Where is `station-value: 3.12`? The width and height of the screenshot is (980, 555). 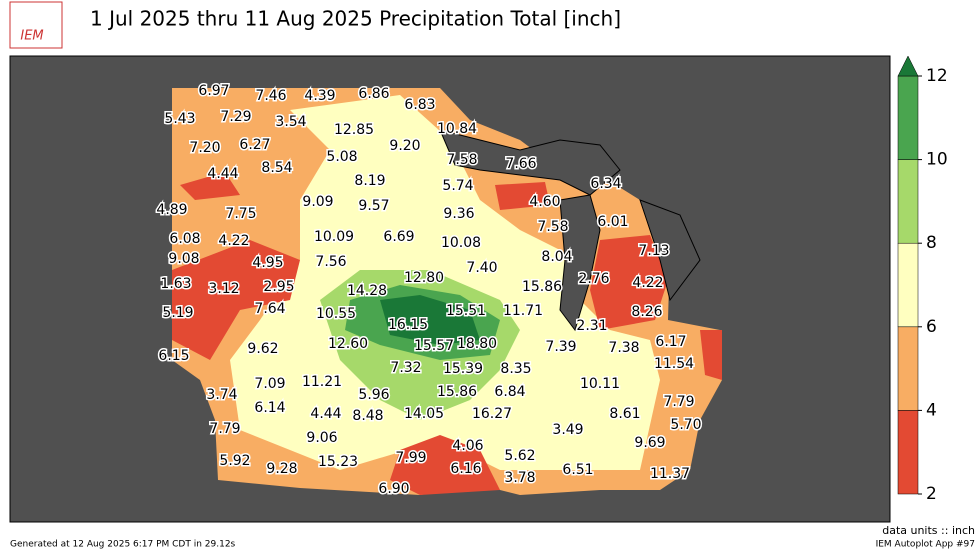 station-value: 3.12 is located at coordinates (223, 289).